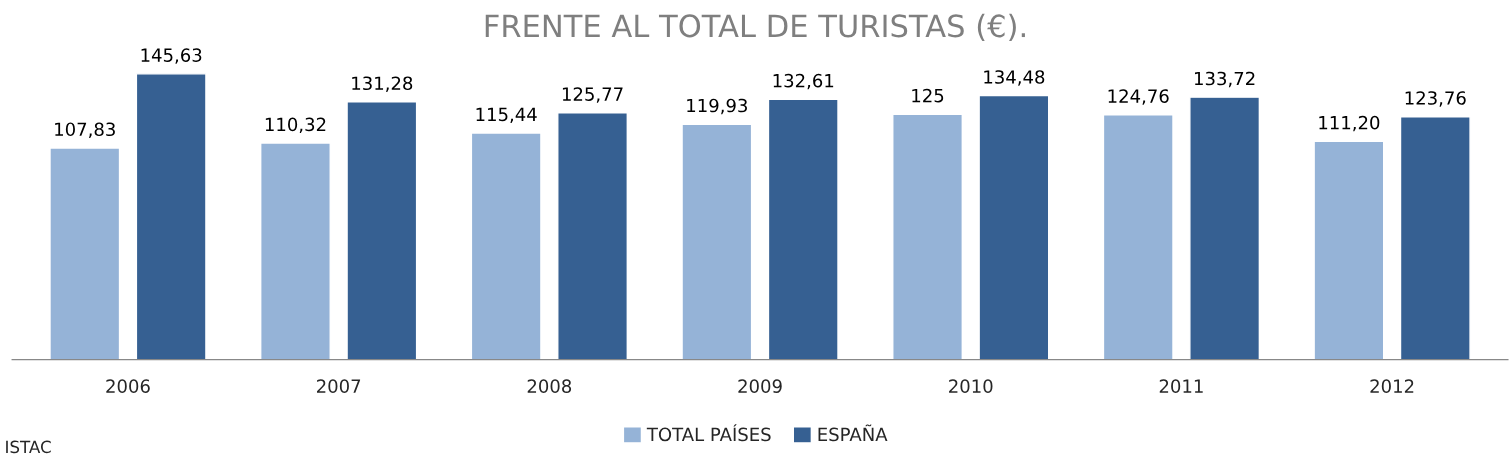 The width and height of the screenshot is (1511, 461). Describe the element at coordinates (1392, 386) in the screenshot. I see `x-tick-label: 2012` at that location.